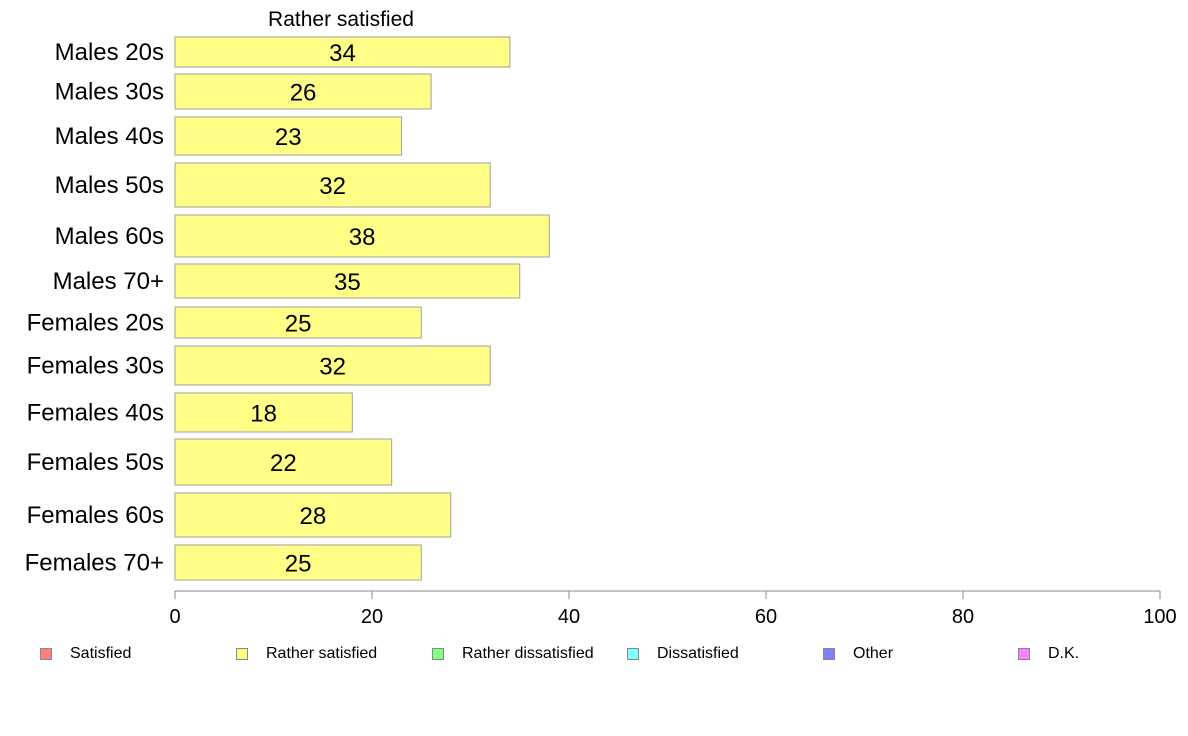  I want to click on category-label: Males 70+, so click(108, 281).